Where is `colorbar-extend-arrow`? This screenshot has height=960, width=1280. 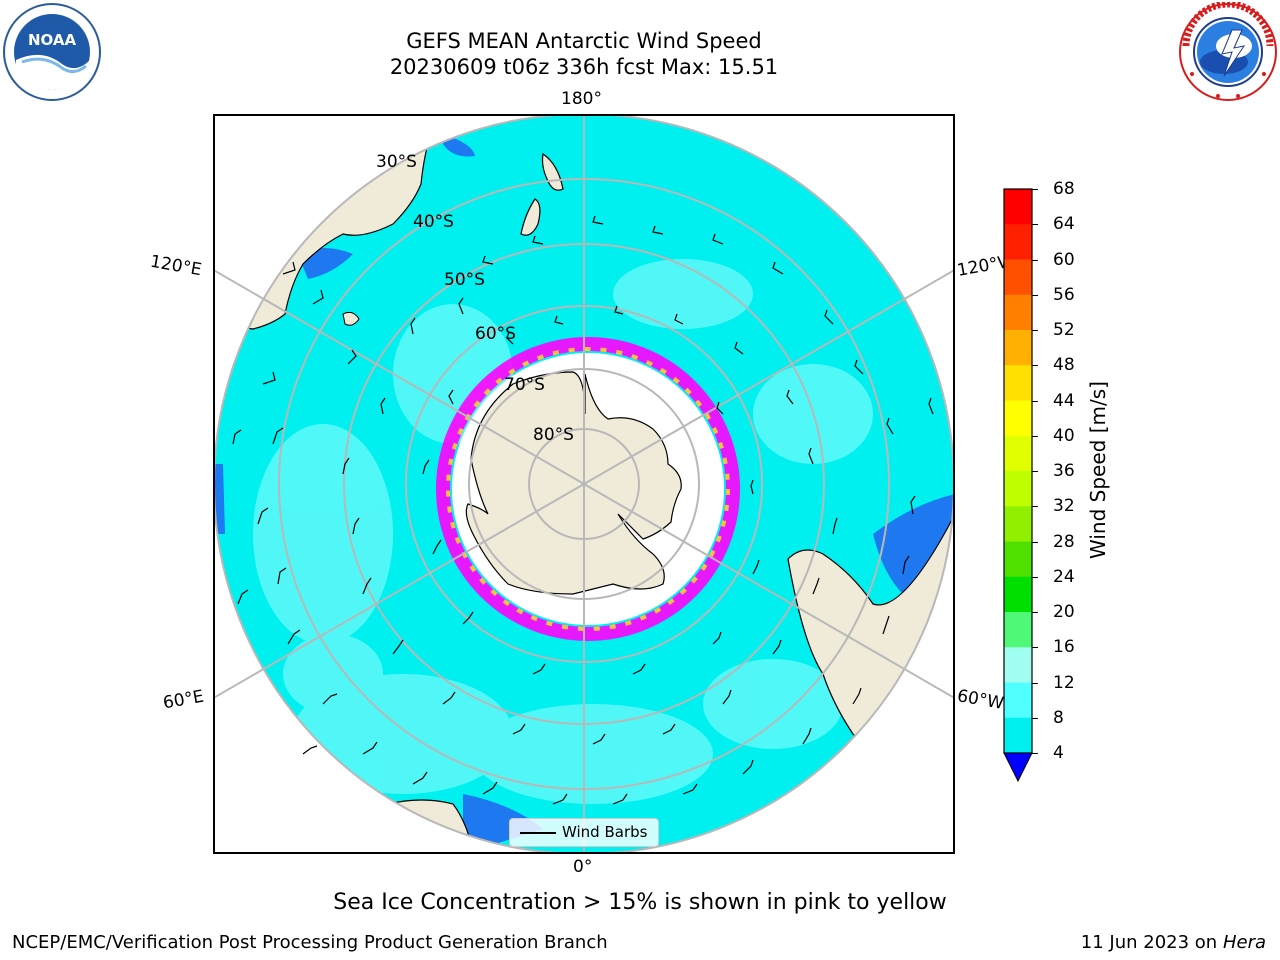
colorbar-extend-arrow is located at coordinates (1018, 767).